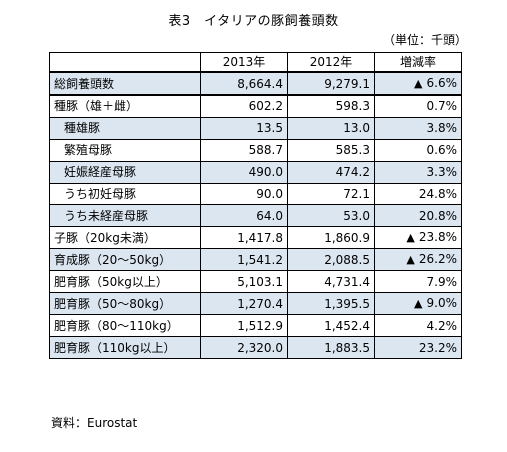 The height and width of the screenshot is (452, 507). Describe the element at coordinates (331, 194) in the screenshot. I see `value-2012: 72.1` at that location.